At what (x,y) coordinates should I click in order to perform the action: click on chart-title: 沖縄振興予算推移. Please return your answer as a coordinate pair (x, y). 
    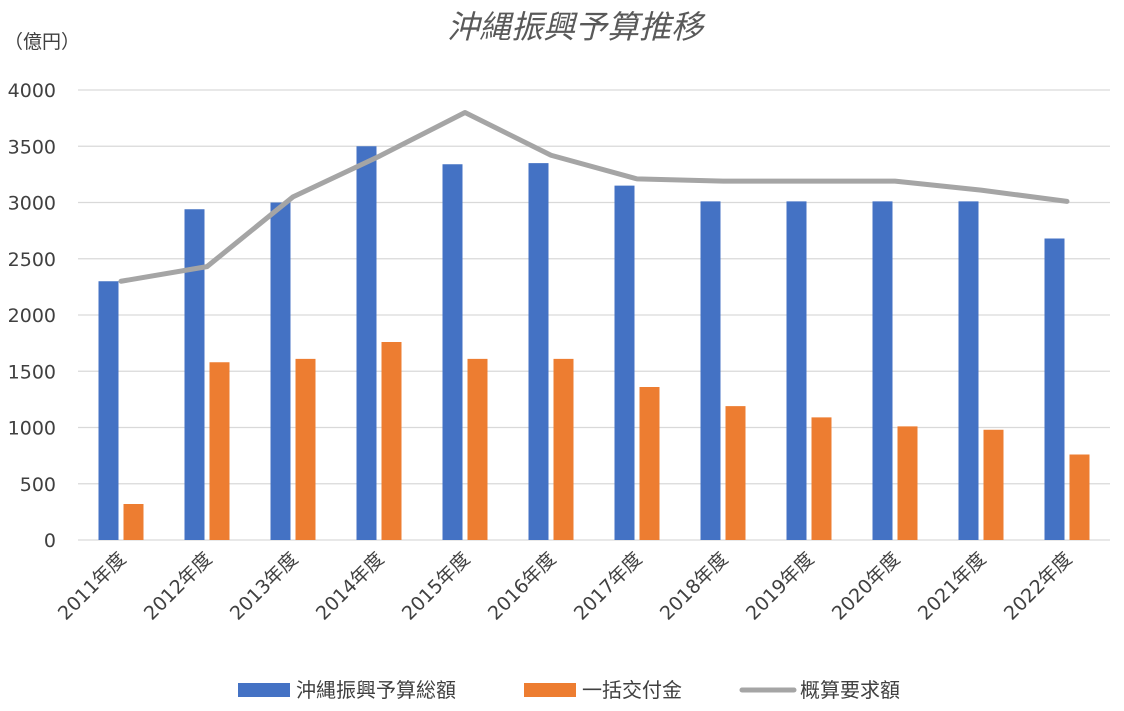
    Looking at the image, I should click on (576, 27).